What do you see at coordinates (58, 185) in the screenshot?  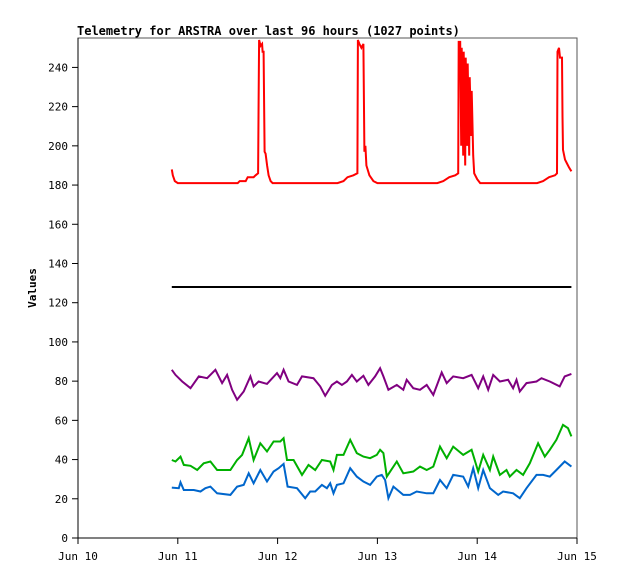 I see `y-tick-label: 180` at bounding box center [58, 185].